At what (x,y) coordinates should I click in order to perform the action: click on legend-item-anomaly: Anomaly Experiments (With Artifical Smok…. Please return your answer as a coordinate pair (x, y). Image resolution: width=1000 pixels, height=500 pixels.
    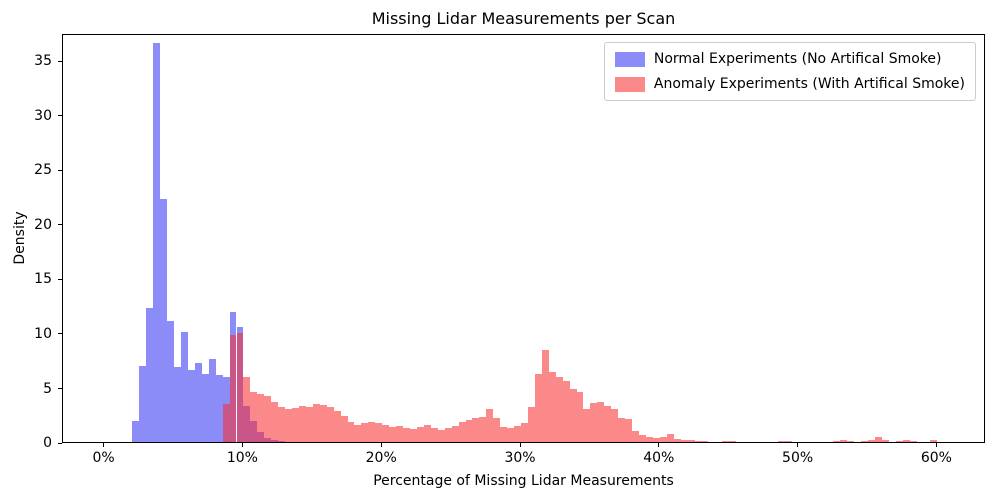
    Looking at the image, I should click on (789, 84).